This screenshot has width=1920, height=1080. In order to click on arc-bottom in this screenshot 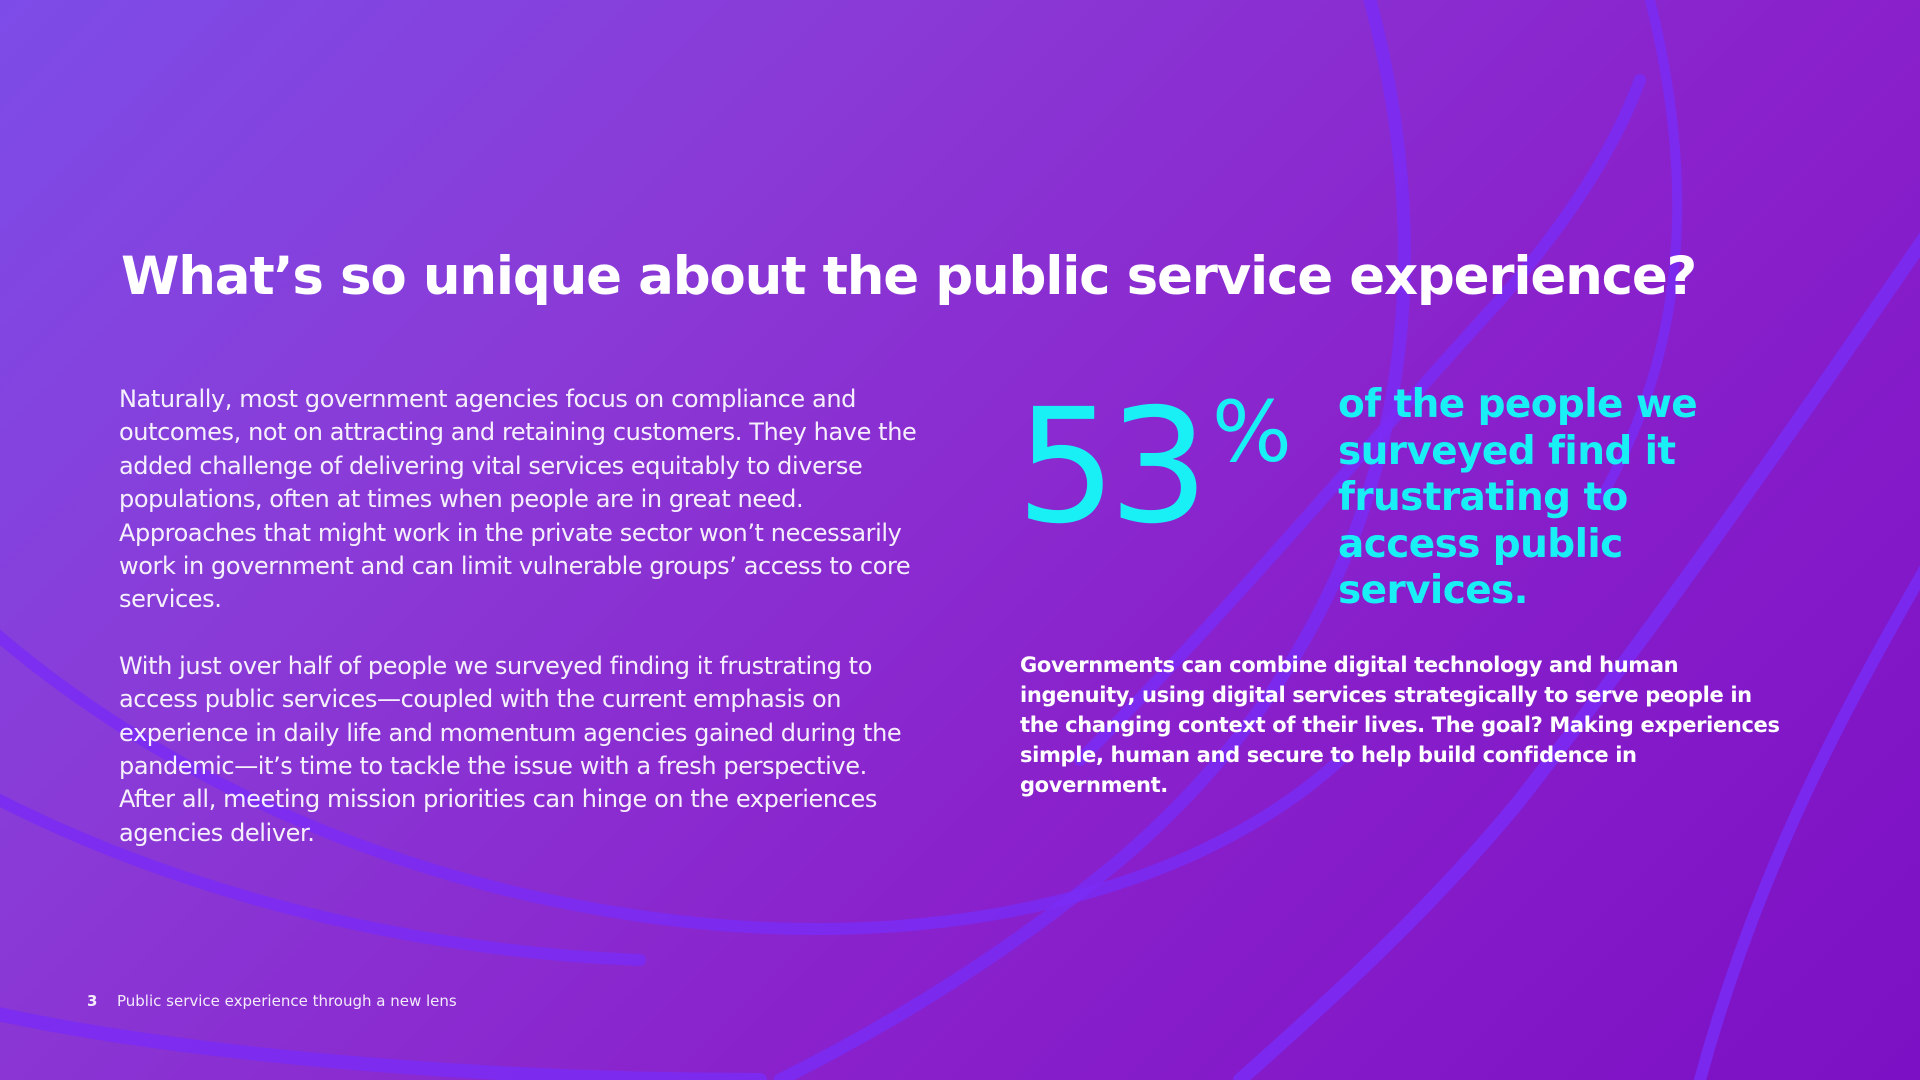, I will do `click(383, 1043)`.